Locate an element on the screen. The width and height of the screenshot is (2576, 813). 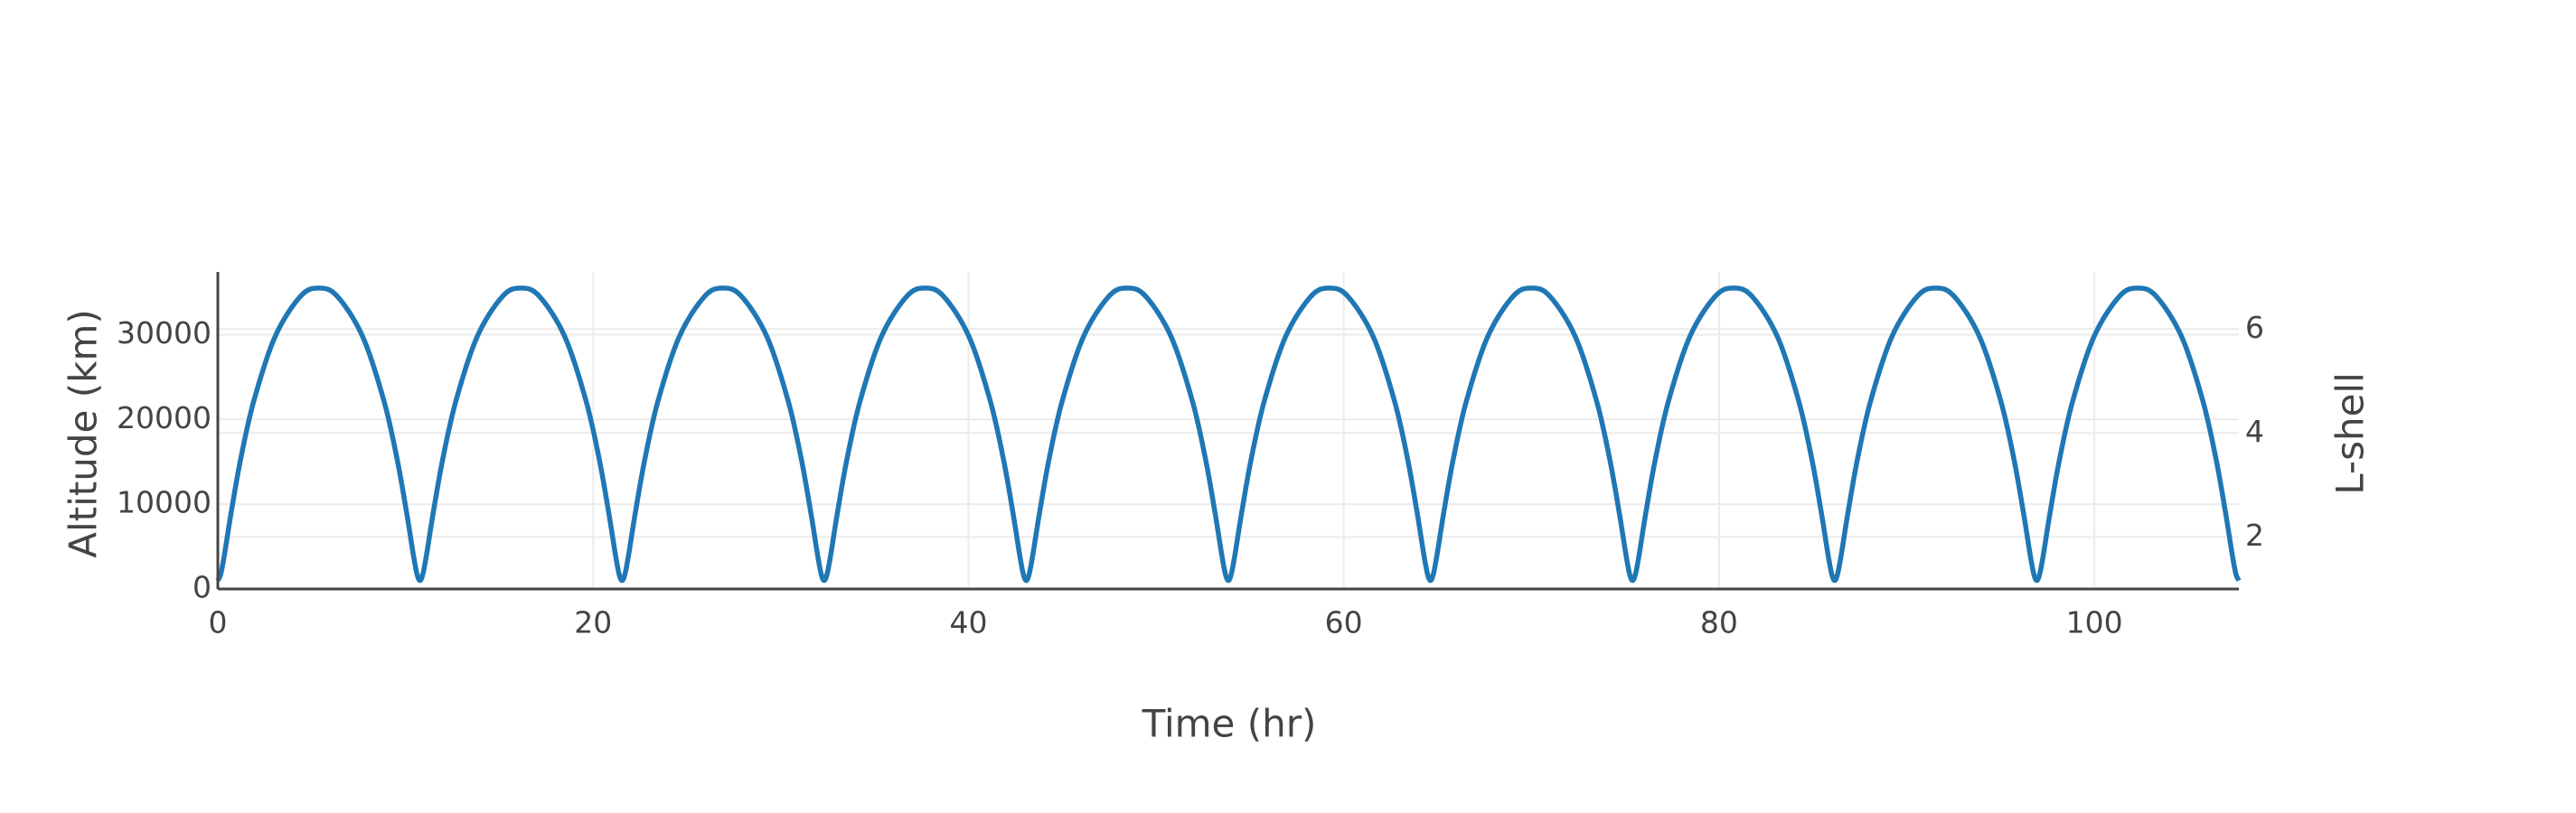
y-tick-label: 20000 is located at coordinates (164, 417).